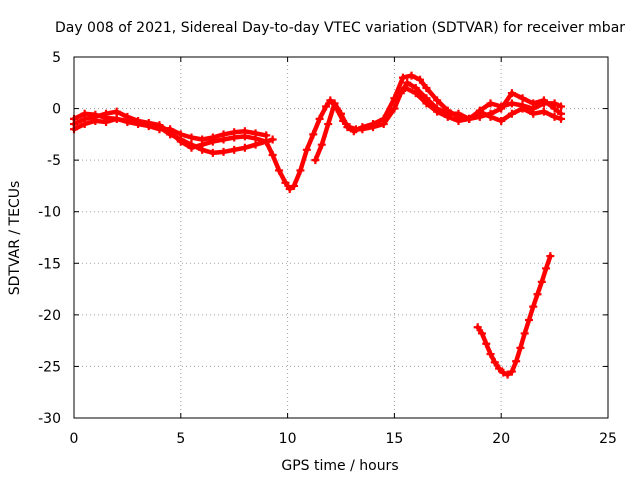 This screenshot has height=480, width=640. What do you see at coordinates (180, 439) in the screenshot?
I see `x-tick-label: 5` at bounding box center [180, 439].